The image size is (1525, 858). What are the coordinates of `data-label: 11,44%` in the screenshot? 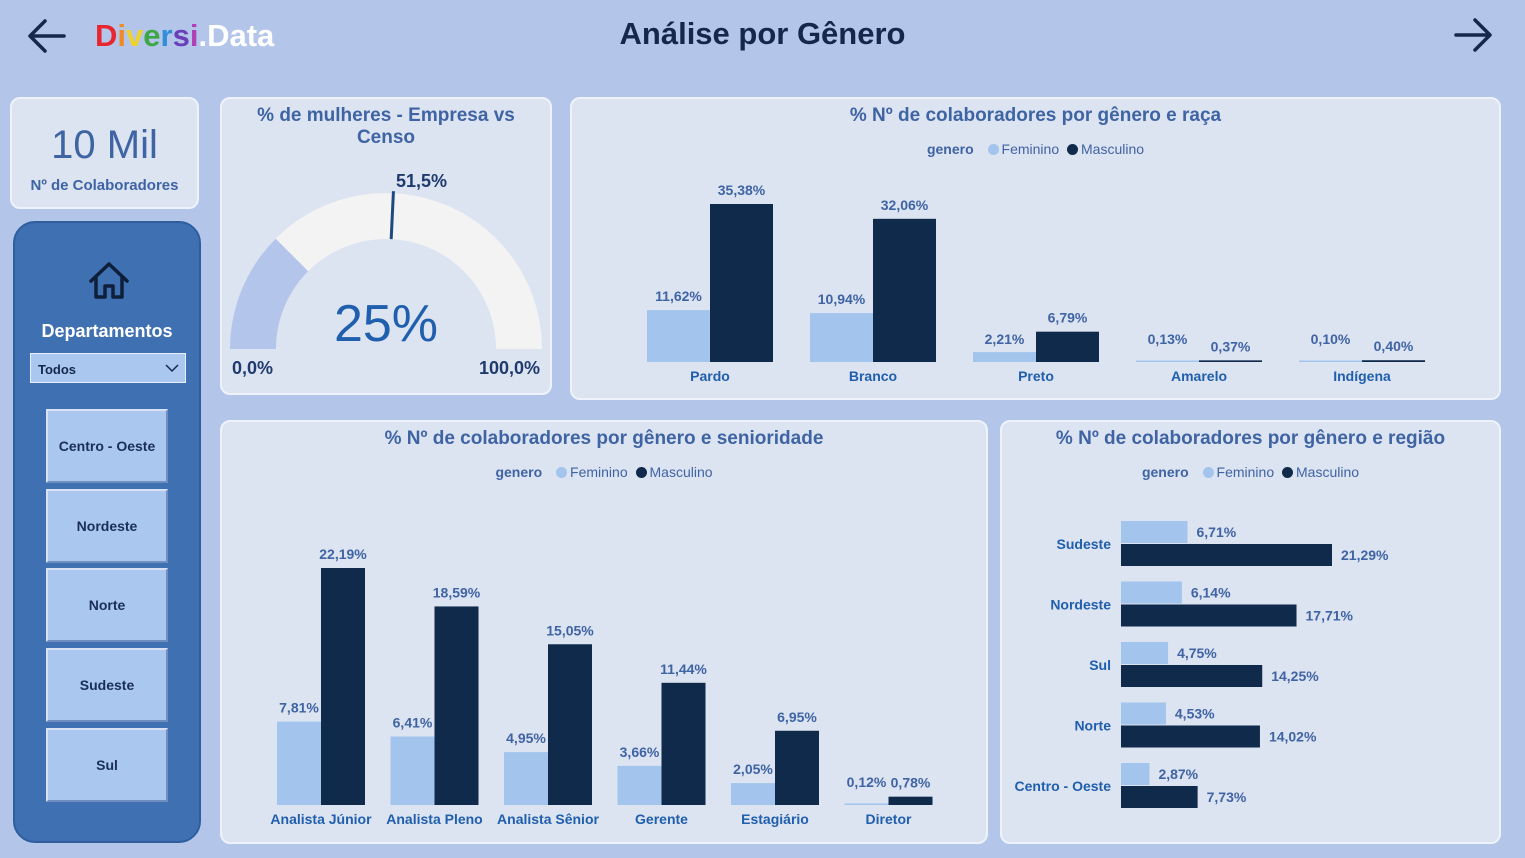 It's located at (683, 669).